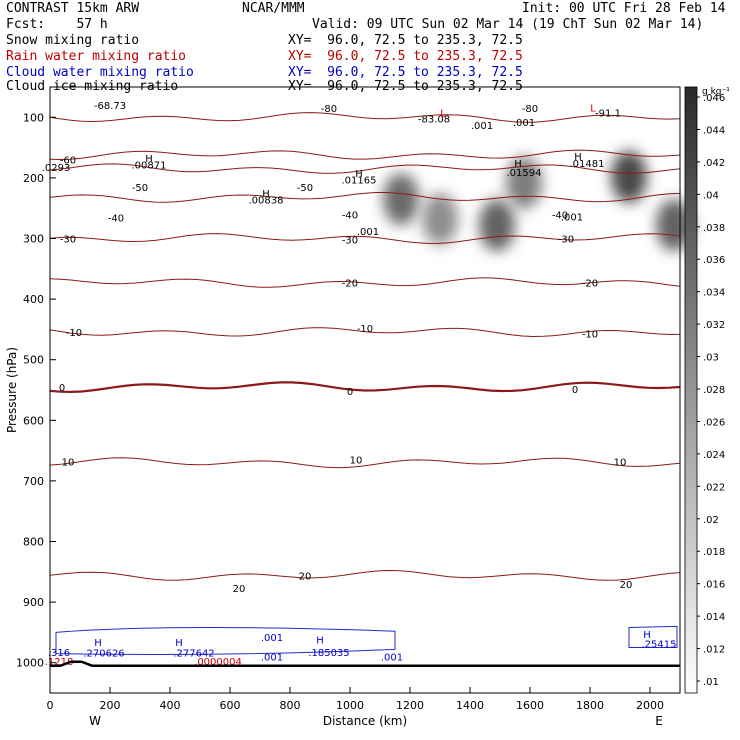 This screenshot has height=740, width=740. Describe the element at coordinates (230, 705) in the screenshot. I see `x-tick-label: 600` at that location.